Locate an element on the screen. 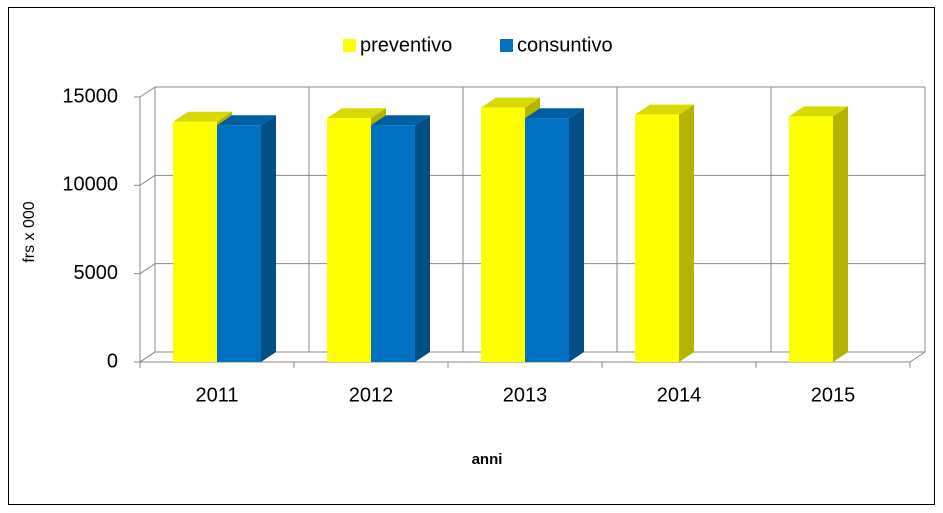 The image size is (943, 513). y-tick-label: 15000 is located at coordinates (90, 96).